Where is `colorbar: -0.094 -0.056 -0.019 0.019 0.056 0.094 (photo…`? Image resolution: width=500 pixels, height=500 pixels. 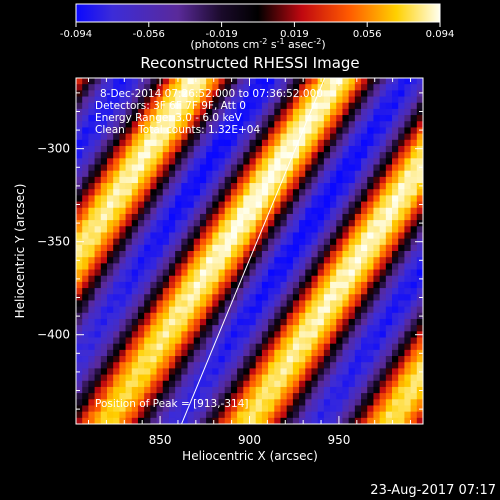
colorbar: -0.094 -0.056 -0.019 0.019 0.056 0.094 (photo… is located at coordinates (257, 27).